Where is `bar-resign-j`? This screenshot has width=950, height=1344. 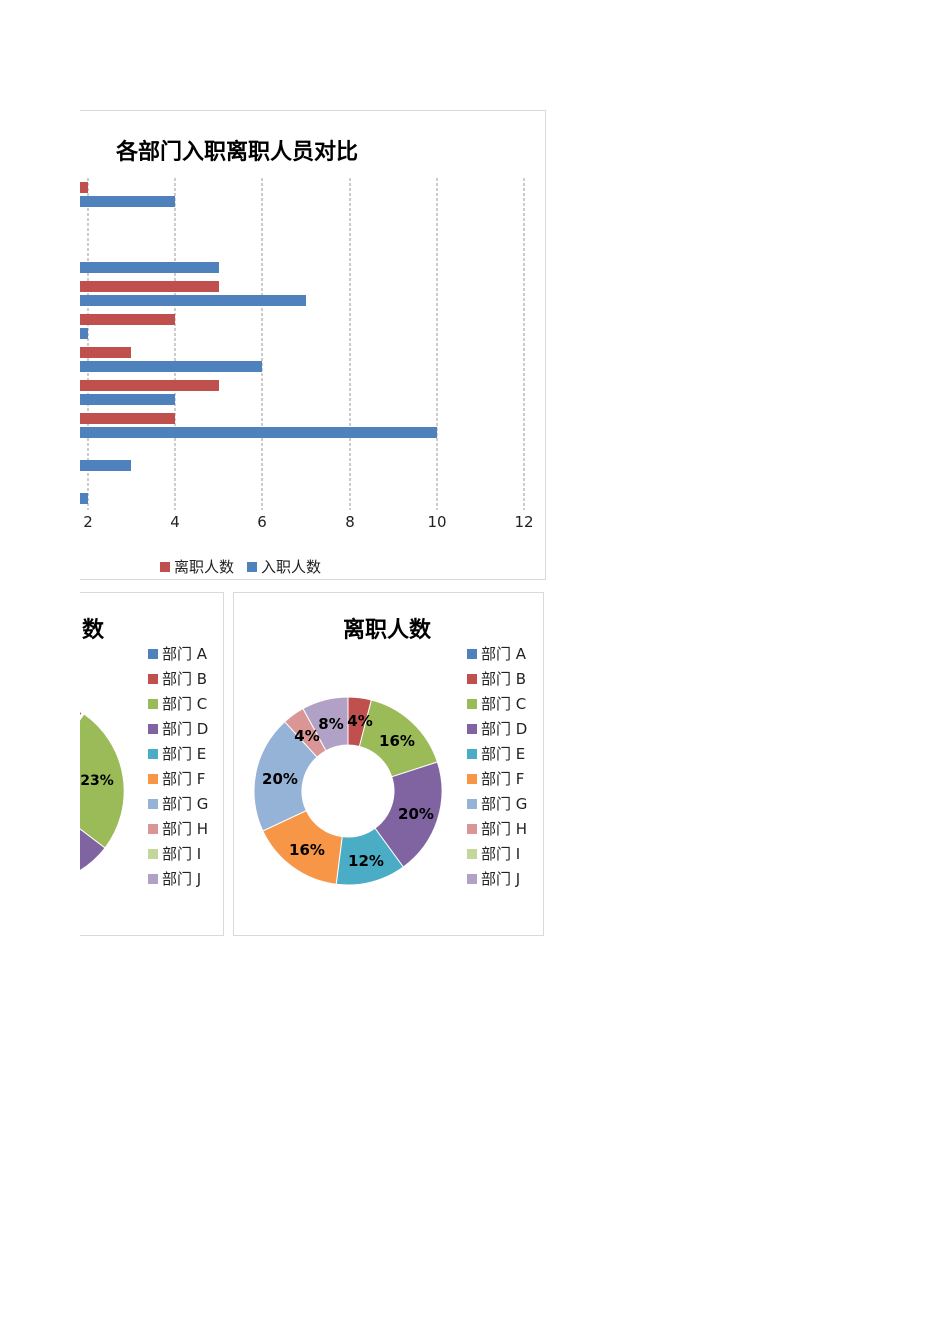 bar-resign-j is located at coordinates (84, 187).